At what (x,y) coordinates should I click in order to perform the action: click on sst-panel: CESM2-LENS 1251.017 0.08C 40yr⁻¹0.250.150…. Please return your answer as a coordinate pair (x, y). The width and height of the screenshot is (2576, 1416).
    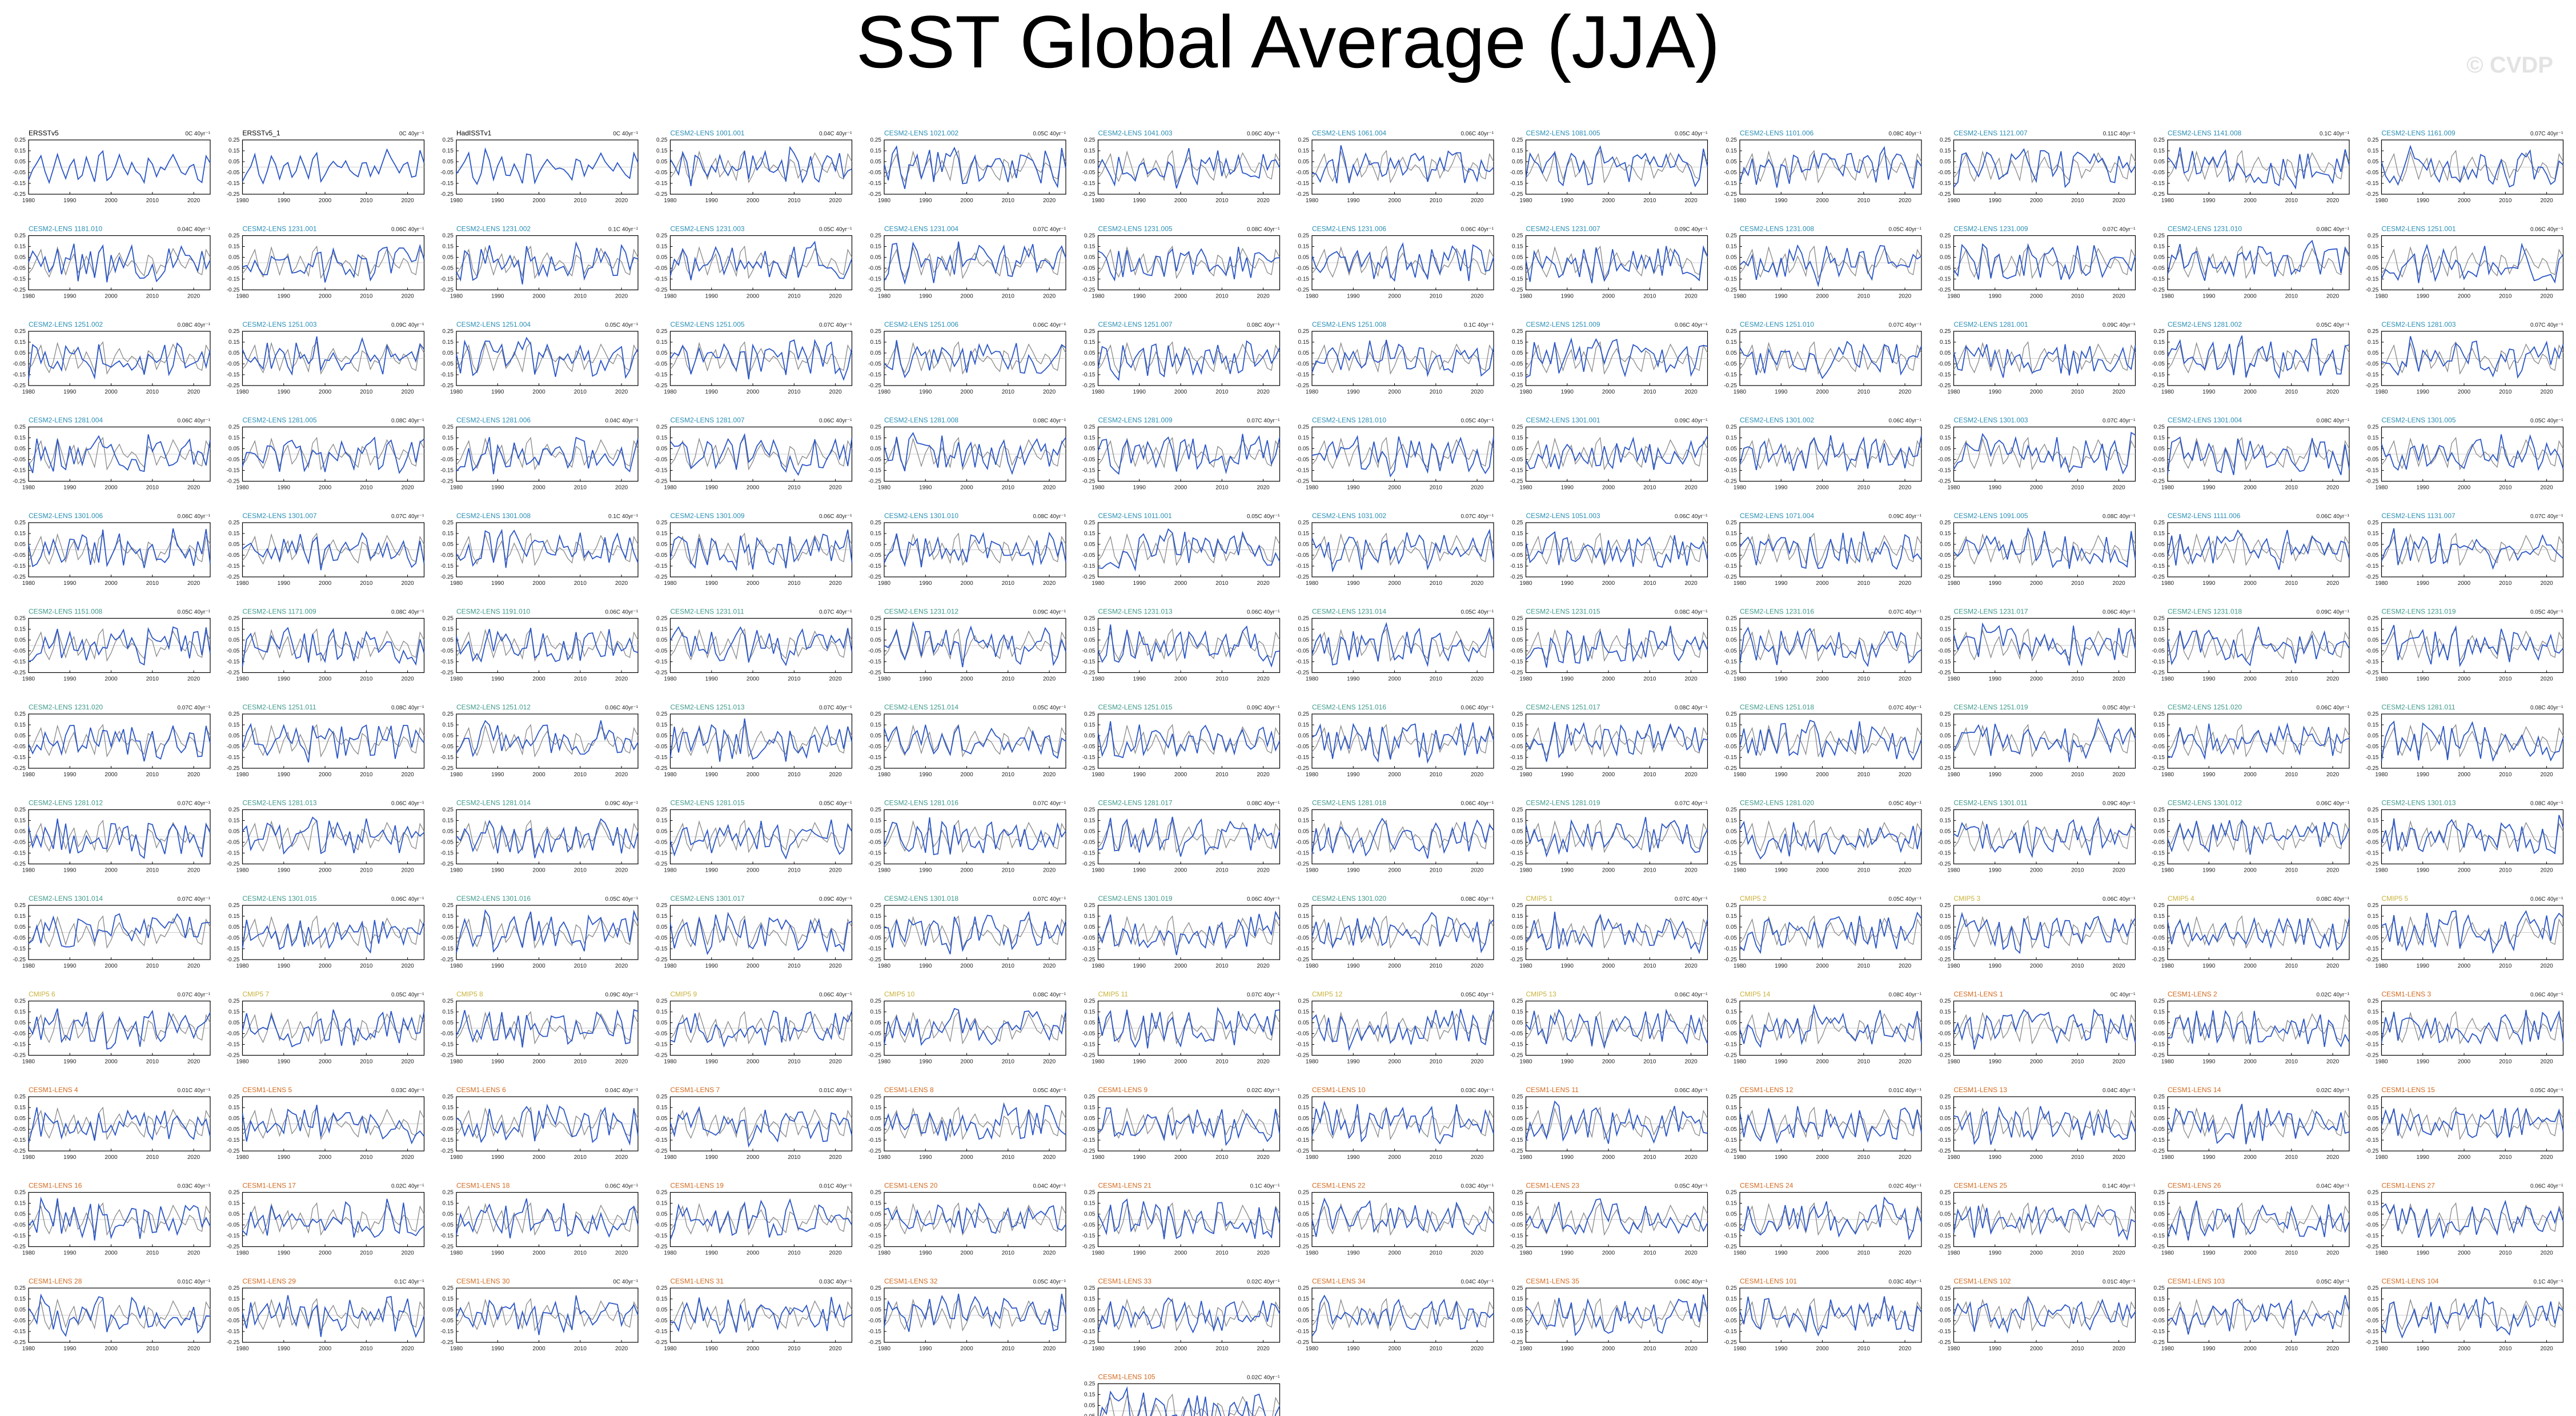
    Looking at the image, I should click on (1609, 740).